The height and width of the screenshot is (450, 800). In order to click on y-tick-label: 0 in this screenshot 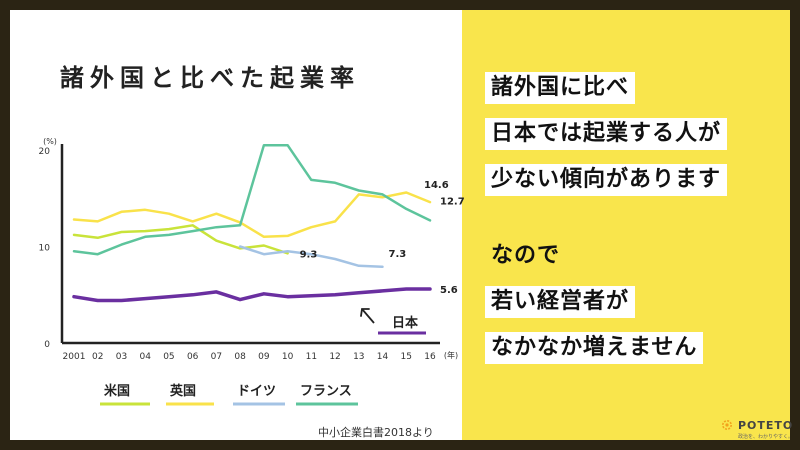, I will do `click(47, 345)`.